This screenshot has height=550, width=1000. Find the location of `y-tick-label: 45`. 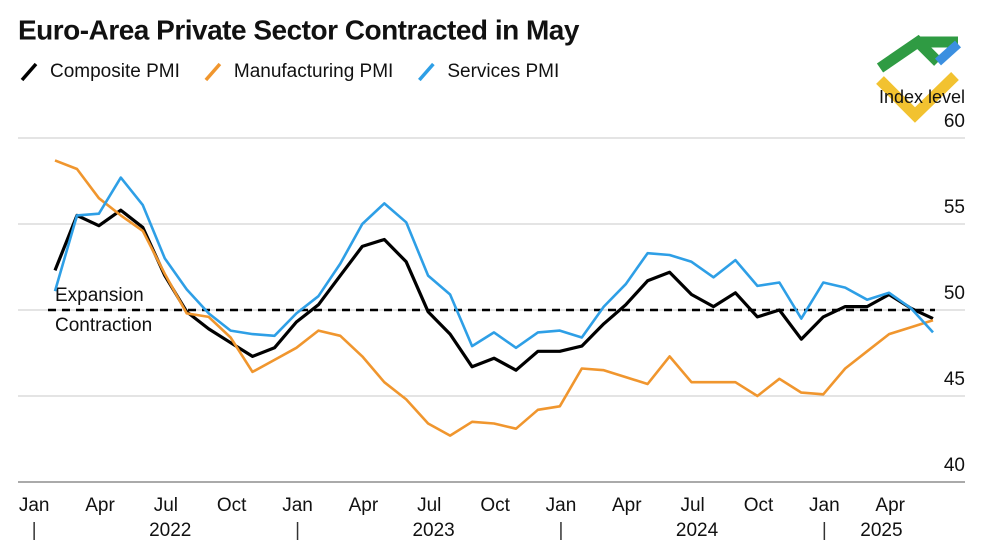

y-tick-label: 45 is located at coordinates (954, 379).